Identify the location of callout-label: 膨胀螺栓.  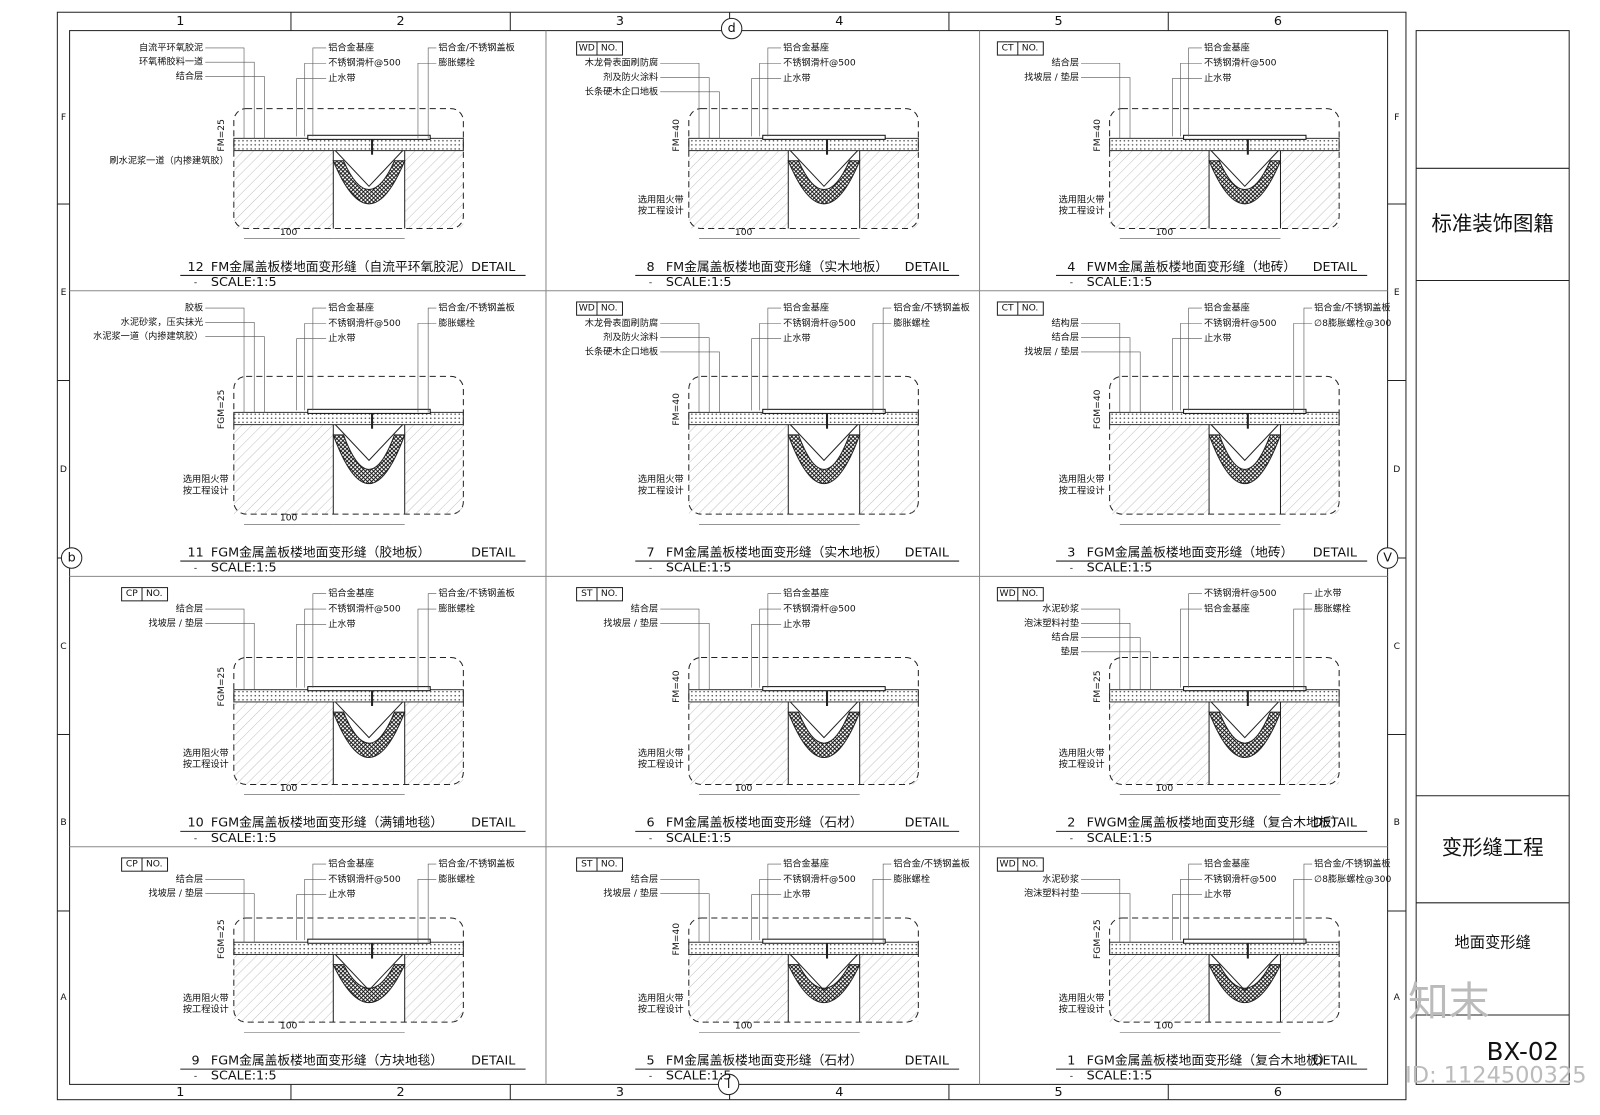
(1332, 609).